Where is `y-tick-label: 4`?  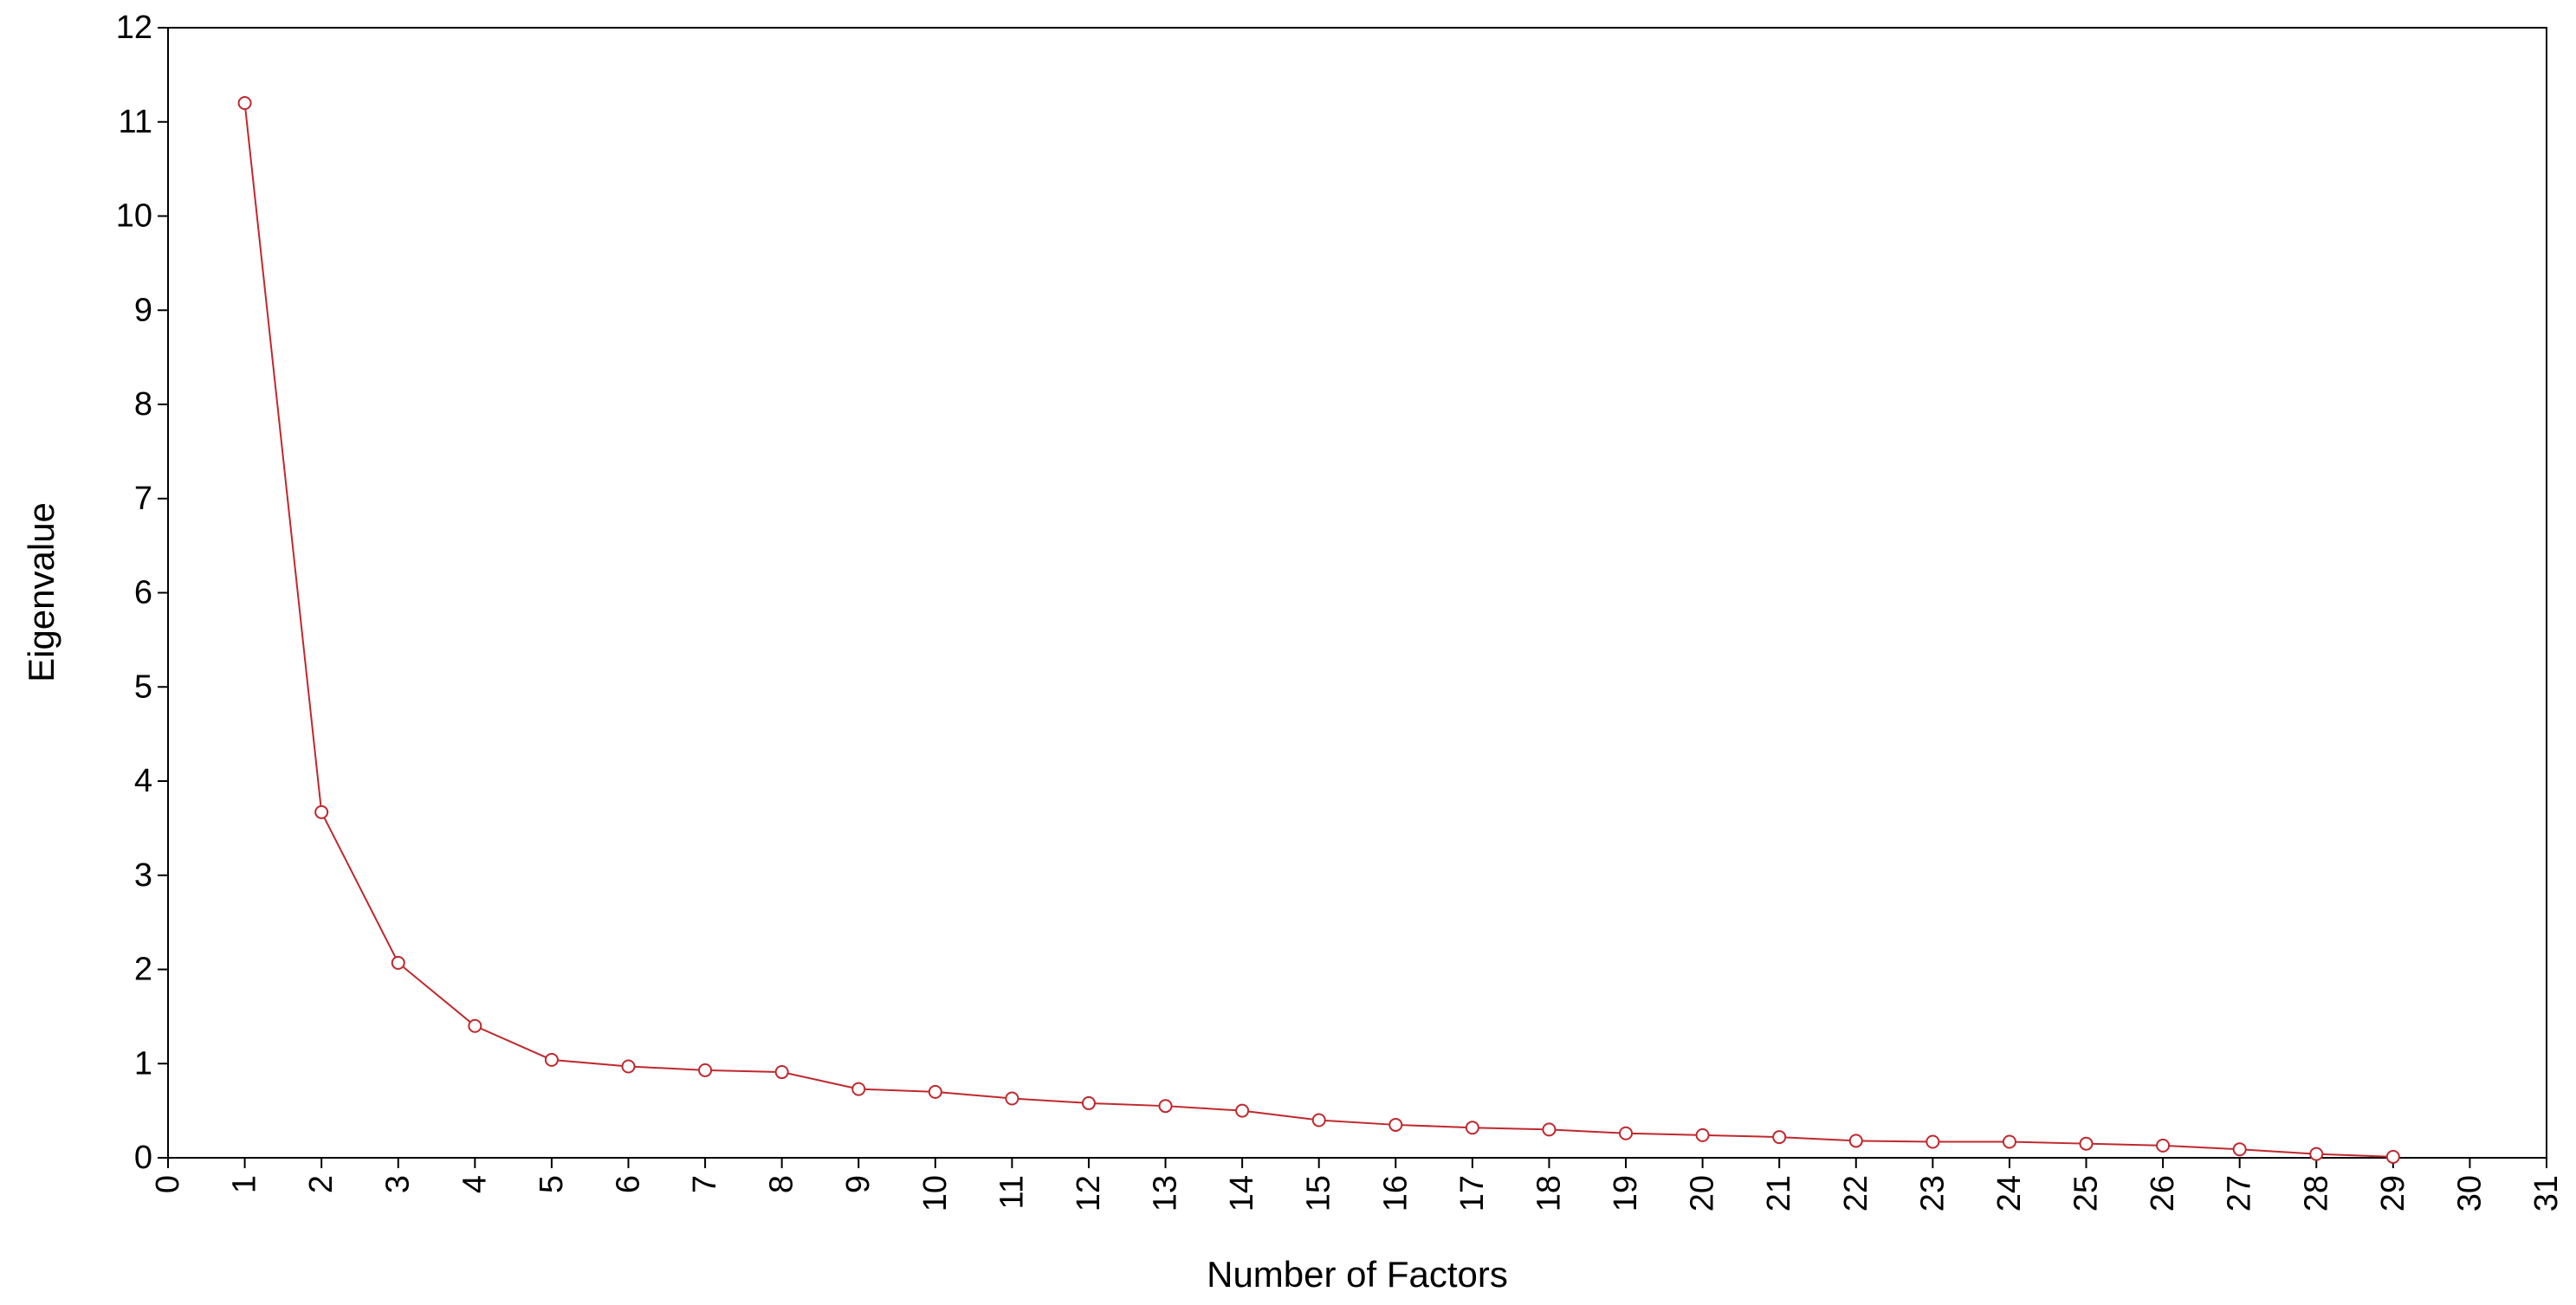
y-tick-label: 4 is located at coordinates (143, 781).